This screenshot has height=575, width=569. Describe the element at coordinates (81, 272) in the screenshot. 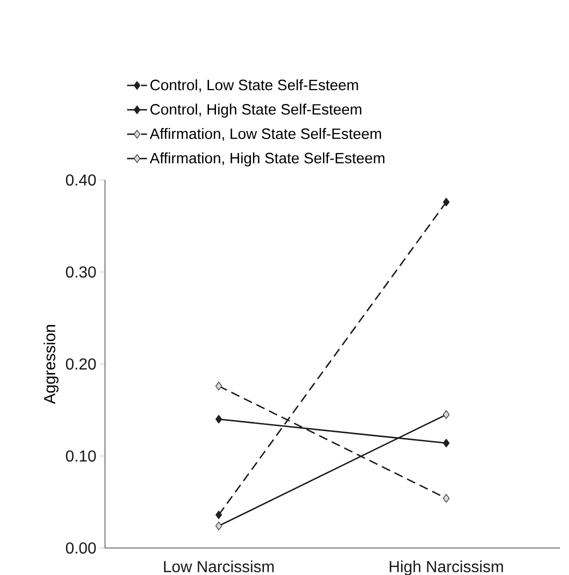

I see `y-tick-label: 0.30` at that location.